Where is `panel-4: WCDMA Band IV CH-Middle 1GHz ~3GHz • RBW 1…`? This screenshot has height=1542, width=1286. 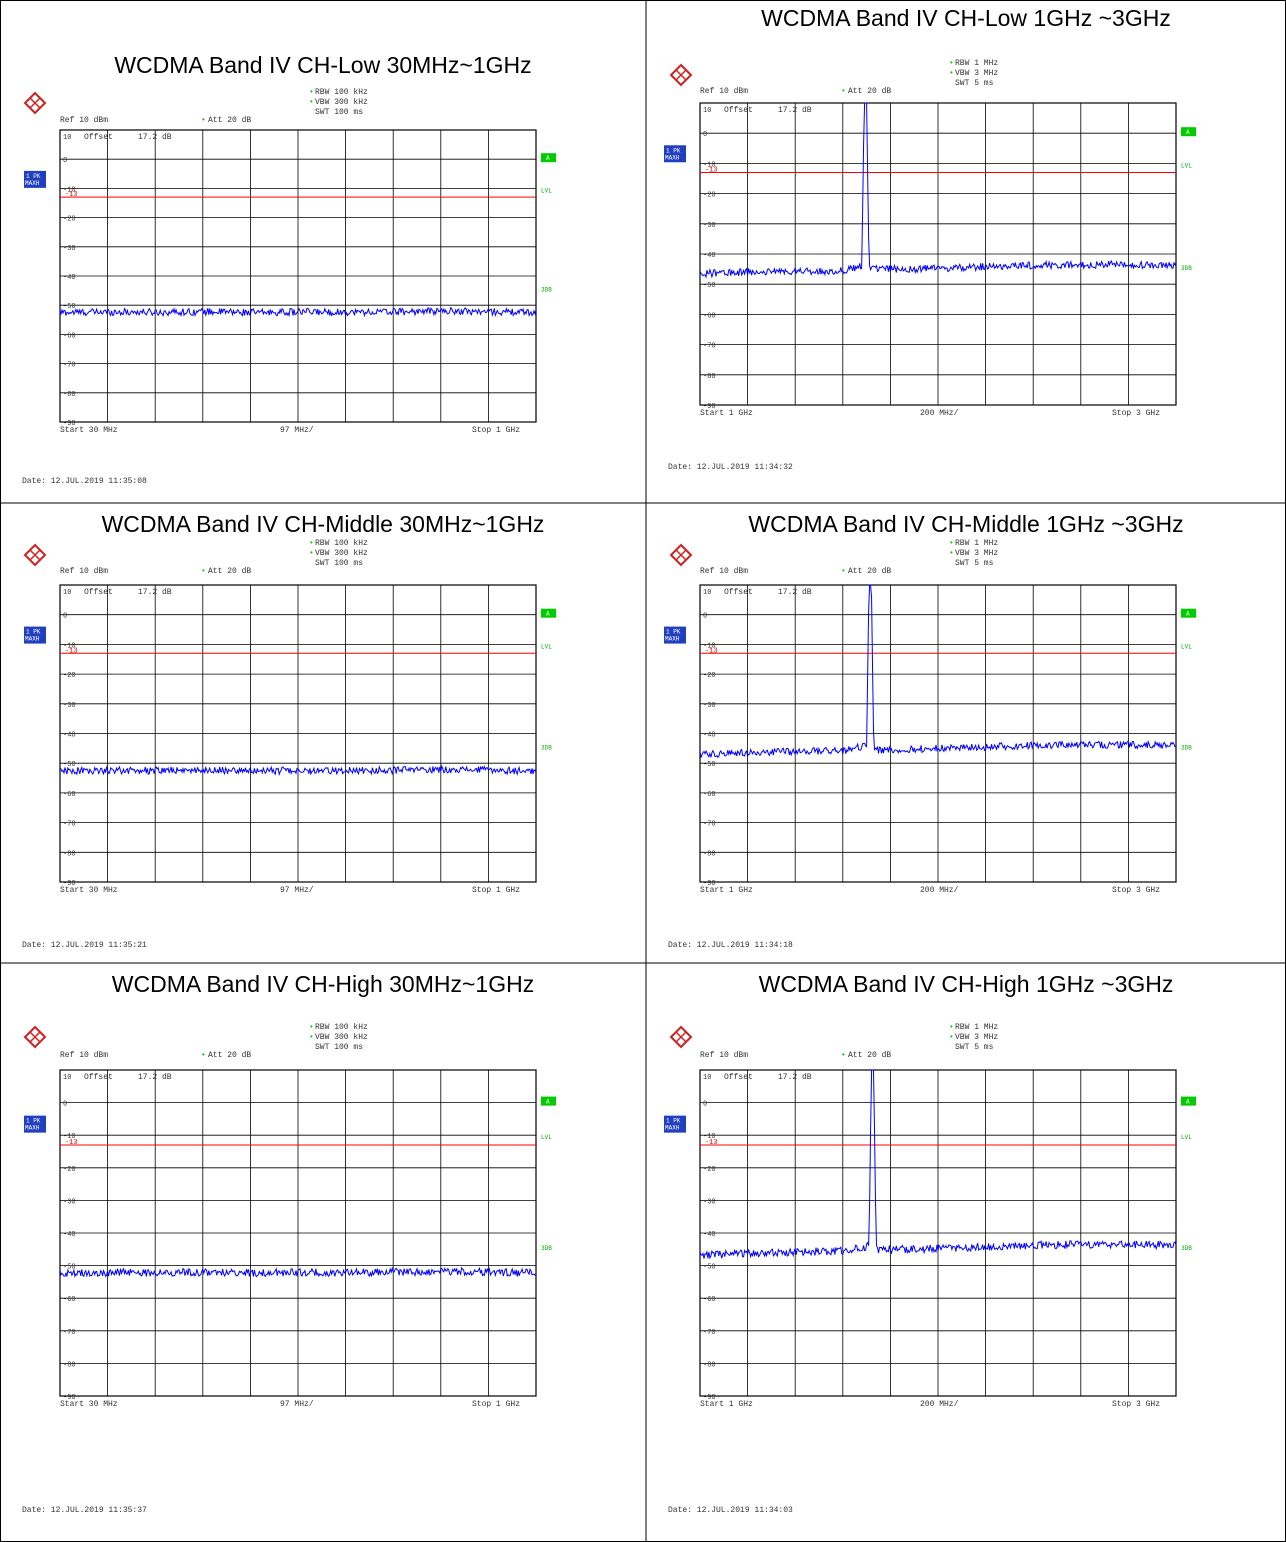 panel-4: WCDMA Band IV CH-Middle 1GHz ~3GHz • RBW 1… is located at coordinates (966, 733).